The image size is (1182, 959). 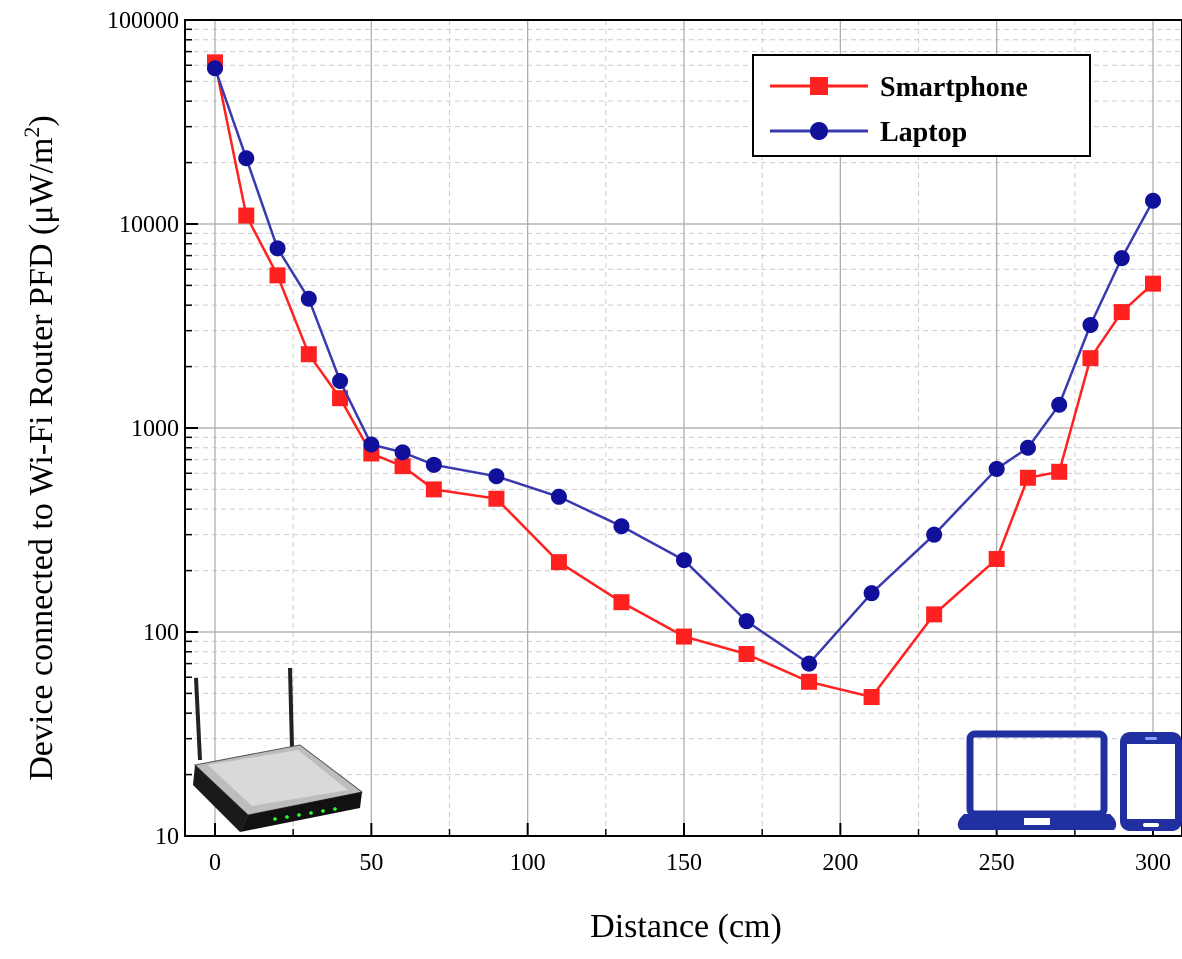 What do you see at coordinates (155, 429) in the screenshot?
I see `y-tick-label: 1000` at bounding box center [155, 429].